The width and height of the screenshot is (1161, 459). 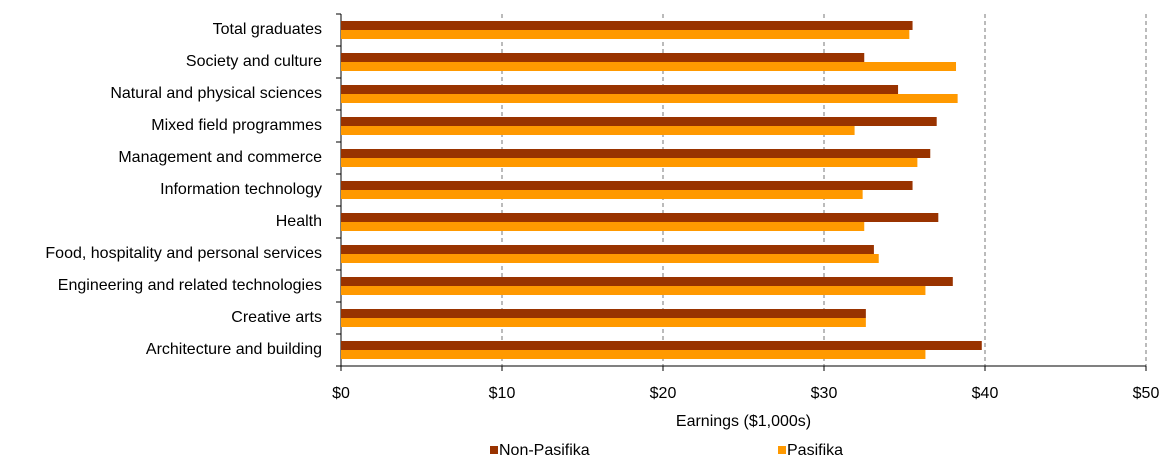 I want to click on y-tick-label: Architecture and building, so click(x=234, y=349).